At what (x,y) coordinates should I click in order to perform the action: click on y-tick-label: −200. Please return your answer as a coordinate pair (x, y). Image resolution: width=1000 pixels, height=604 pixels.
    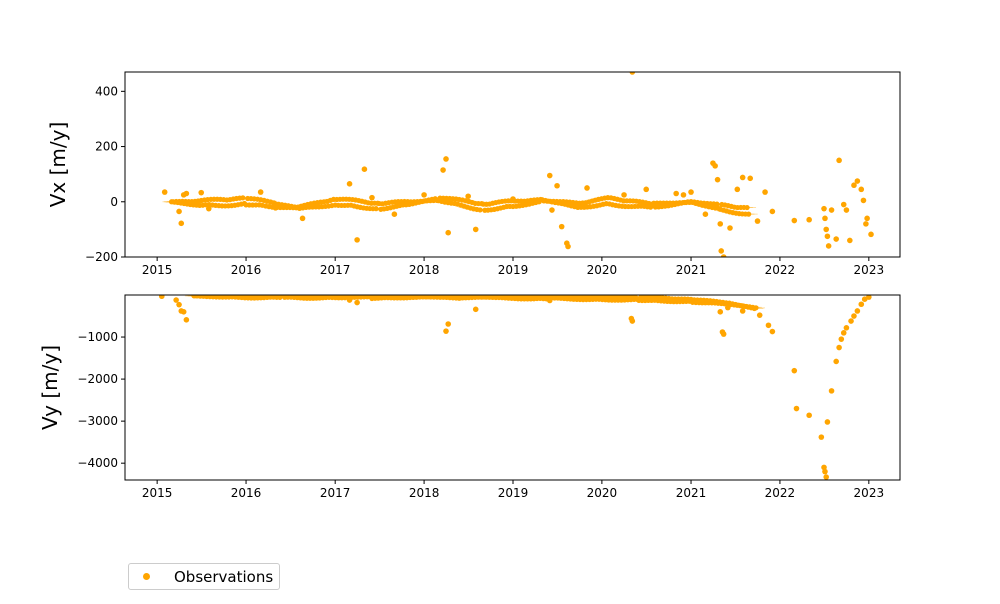
    Looking at the image, I should click on (101, 257).